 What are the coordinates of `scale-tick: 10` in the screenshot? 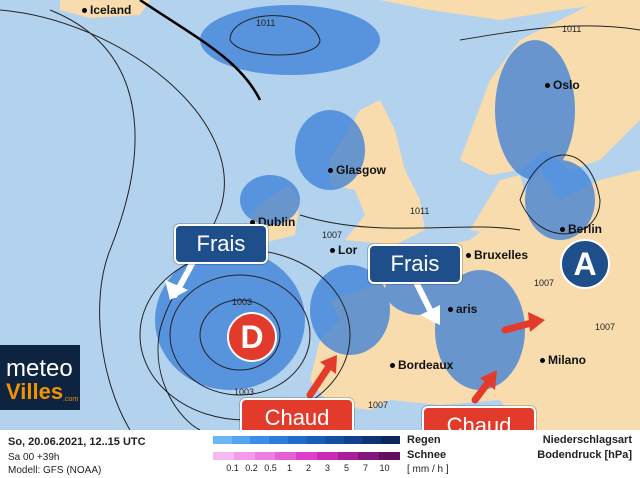 It's located at (384, 468).